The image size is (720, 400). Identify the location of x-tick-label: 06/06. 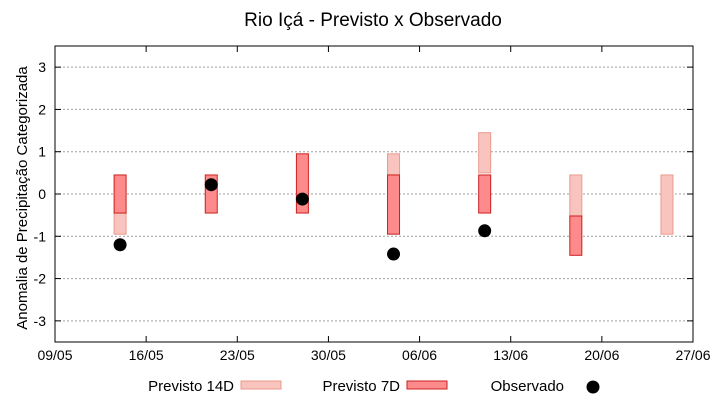
(419, 355).